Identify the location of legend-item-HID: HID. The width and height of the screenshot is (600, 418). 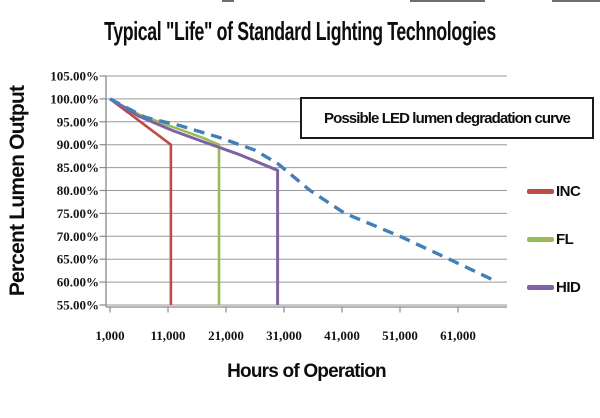
(554, 287).